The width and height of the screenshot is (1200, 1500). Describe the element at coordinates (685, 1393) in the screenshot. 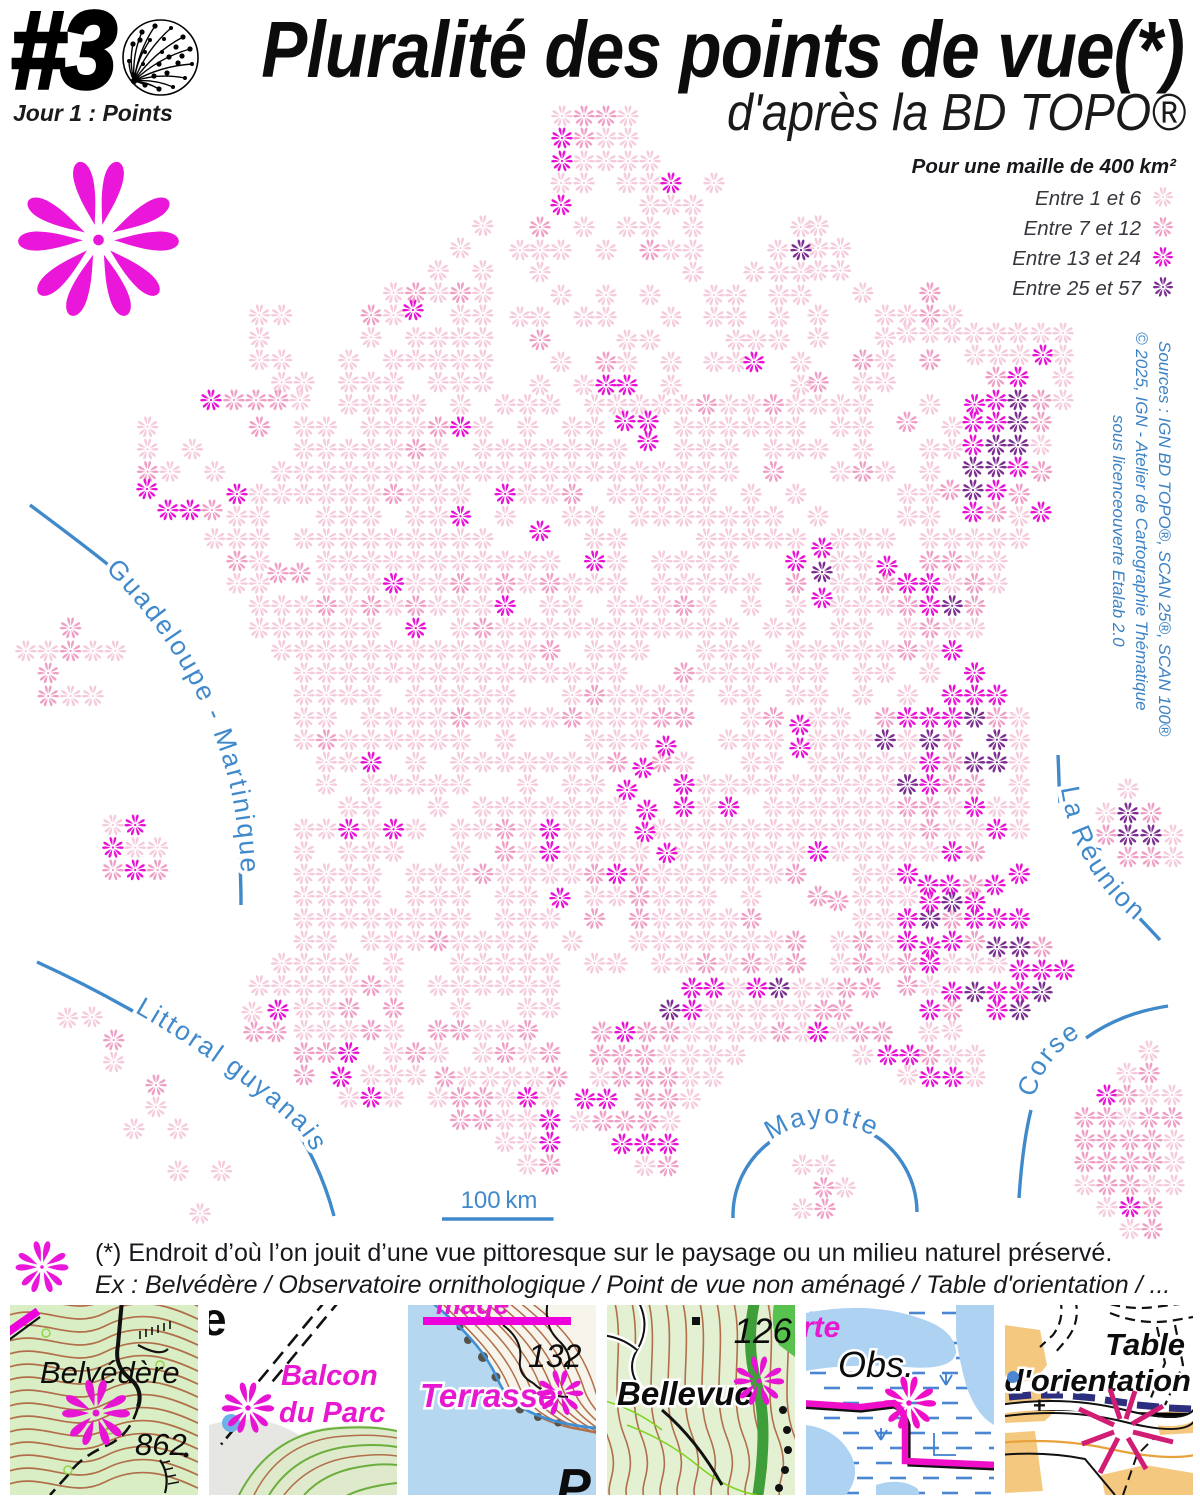

I see `svg-text: Bellevue` at that location.